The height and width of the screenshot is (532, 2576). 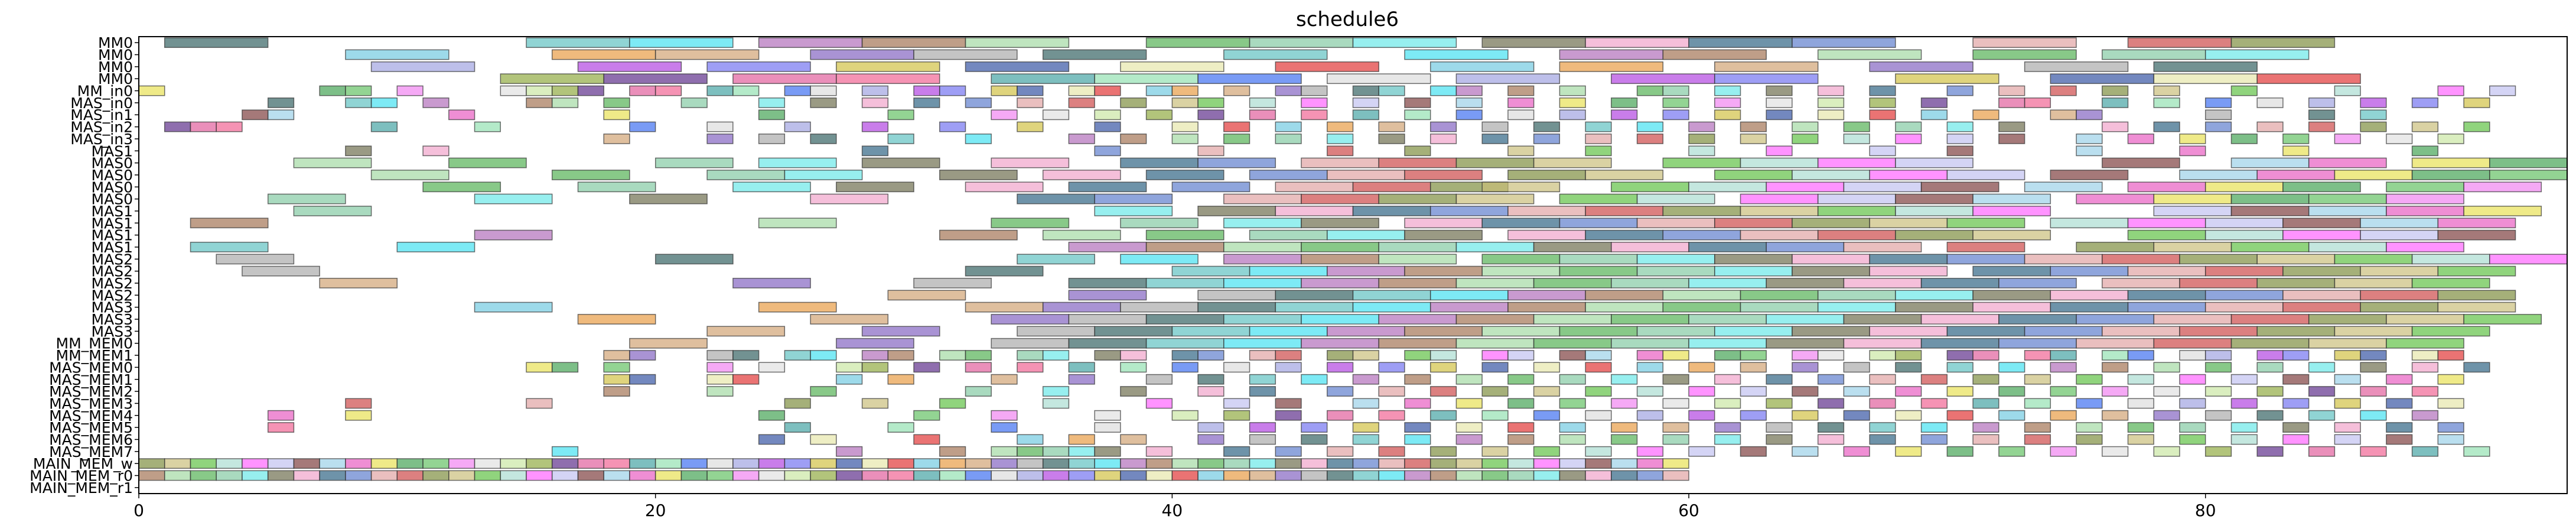 What do you see at coordinates (91, 391) in the screenshot?
I see `y-tick-label: MAS_MEM2` at bounding box center [91, 391].